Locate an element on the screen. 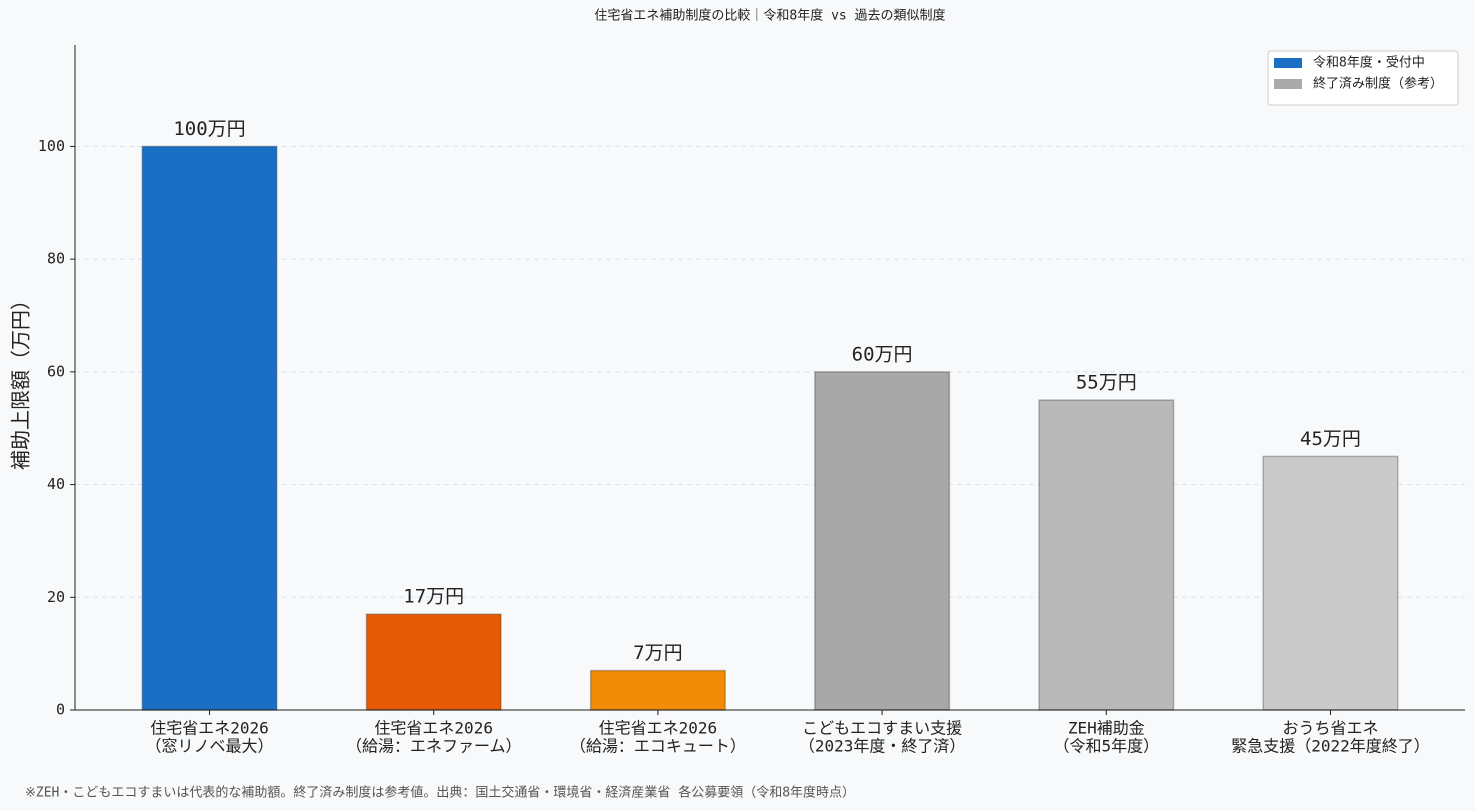  y-tick-label: 100 is located at coordinates (51, 146).